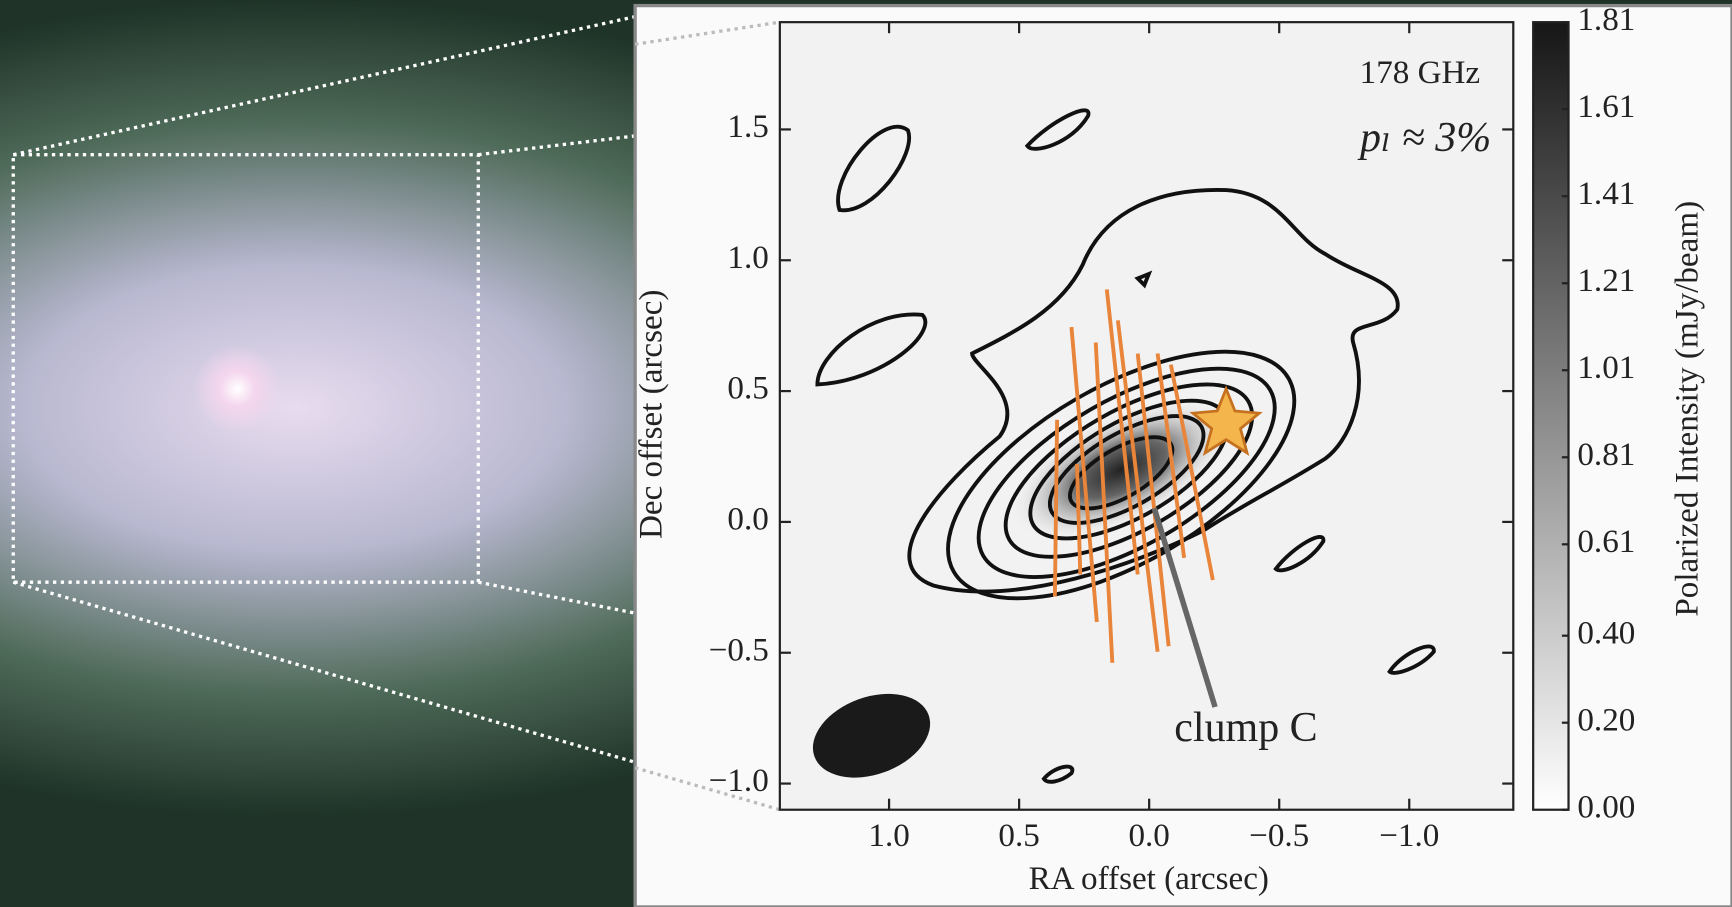 The image size is (1732, 907). What do you see at coordinates (747, 257) in the screenshot?
I see `y-tick-label: 1.0` at bounding box center [747, 257].